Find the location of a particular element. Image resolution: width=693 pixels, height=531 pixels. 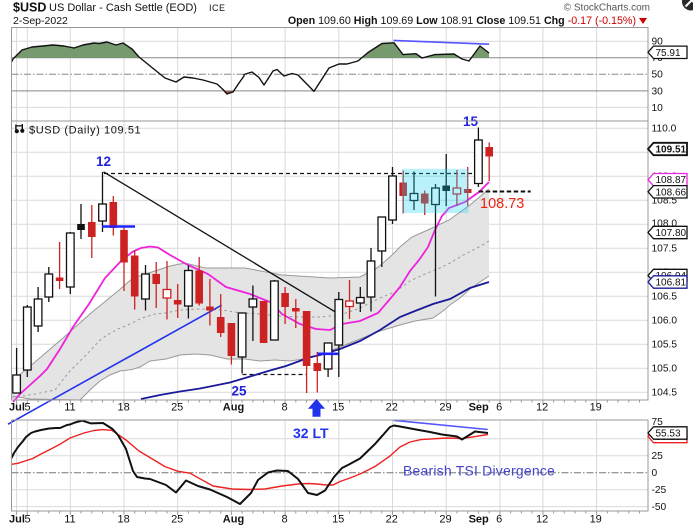

svg-text: 106.81 is located at coordinates (671, 283).